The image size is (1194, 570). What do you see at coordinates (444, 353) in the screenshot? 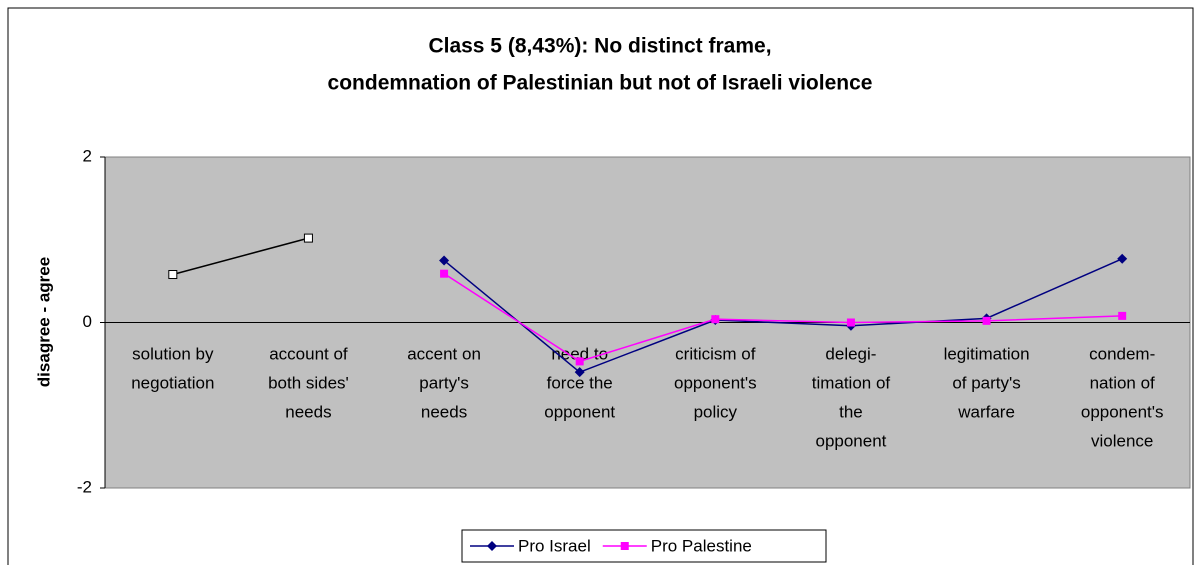
I see `x-tick-label: accent on` at bounding box center [444, 353].